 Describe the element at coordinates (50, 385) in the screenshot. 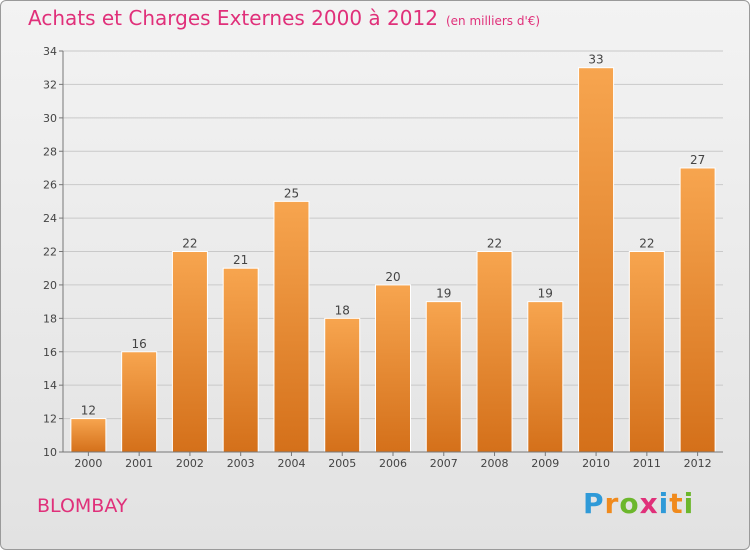

I see `y-tick-label: 14` at that location.